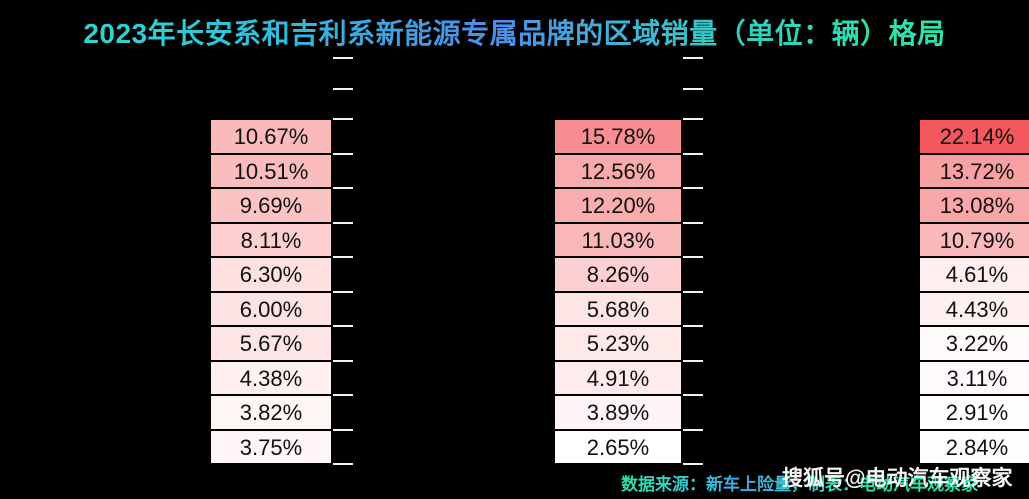 This screenshot has width=1029, height=499. Describe the element at coordinates (618, 308) in the screenshot. I see `heatmap-cell: 5.68%` at that location.